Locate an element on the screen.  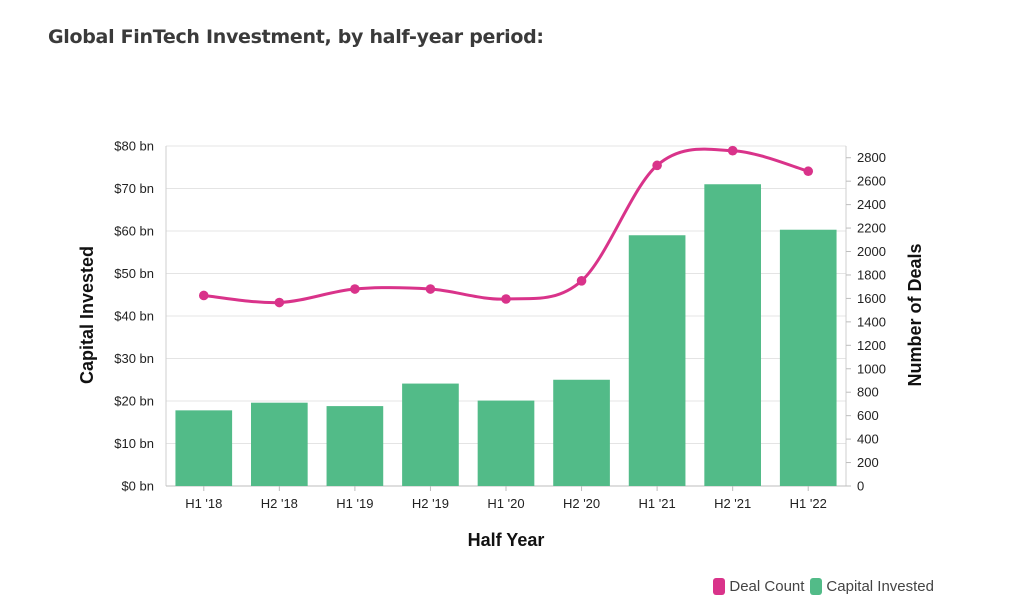
left-tick-label: $40 bn is located at coordinates (134, 316).